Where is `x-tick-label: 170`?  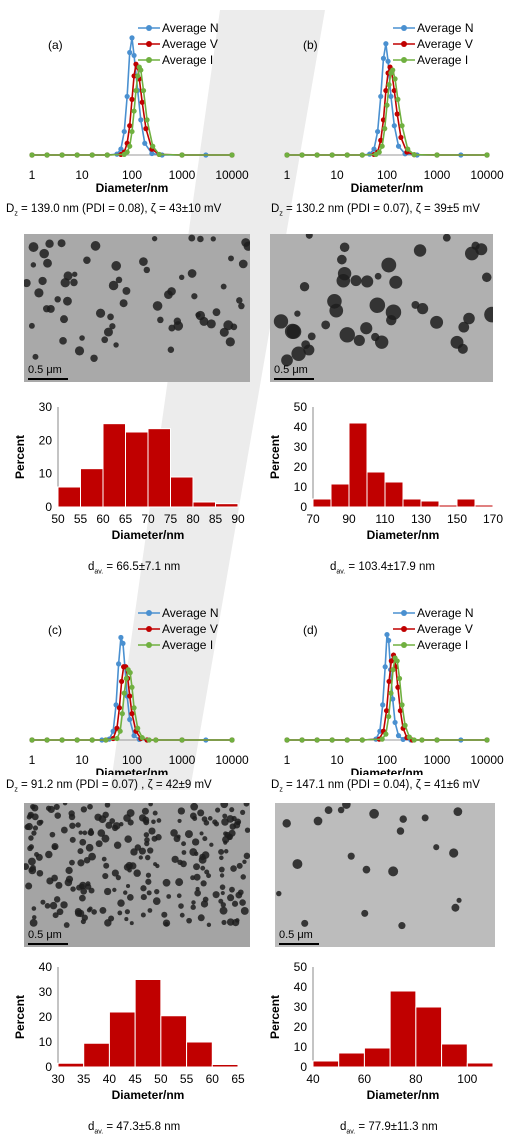 x-tick-label: 170 is located at coordinates (493, 519).